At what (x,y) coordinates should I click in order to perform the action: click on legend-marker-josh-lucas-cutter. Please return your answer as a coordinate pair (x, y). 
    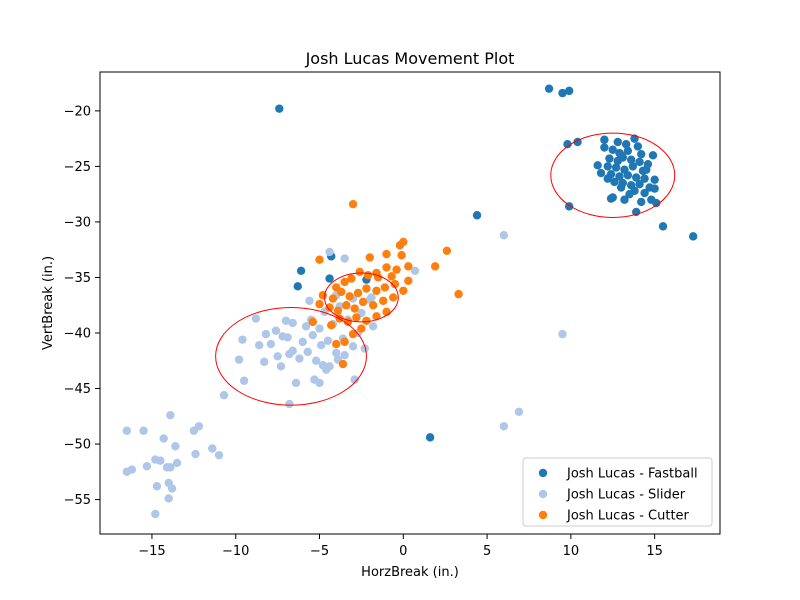
    Looking at the image, I should click on (543, 515).